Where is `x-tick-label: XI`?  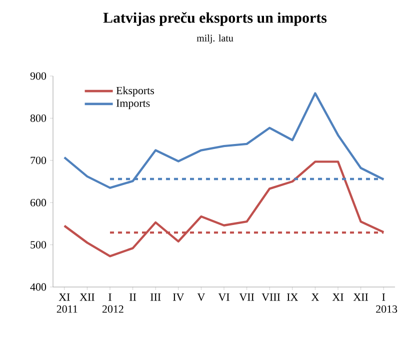
x-tick-label: XI is located at coordinates (338, 297).